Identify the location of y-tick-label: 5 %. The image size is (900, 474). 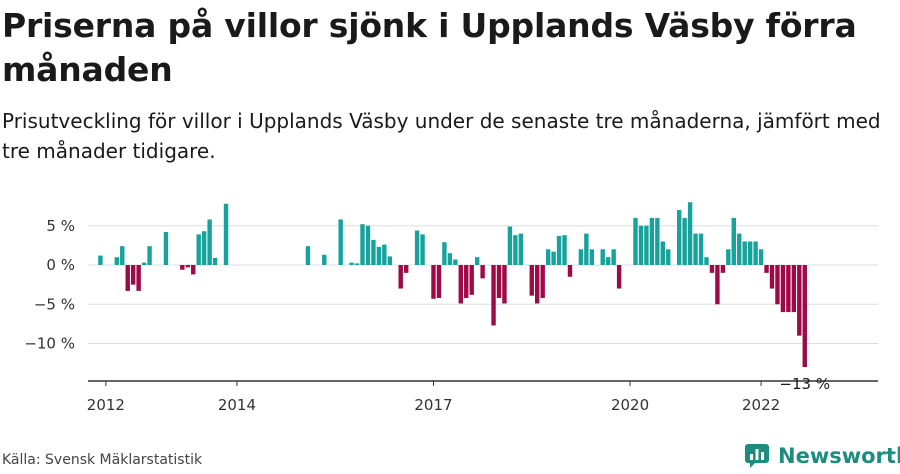
(60, 226).